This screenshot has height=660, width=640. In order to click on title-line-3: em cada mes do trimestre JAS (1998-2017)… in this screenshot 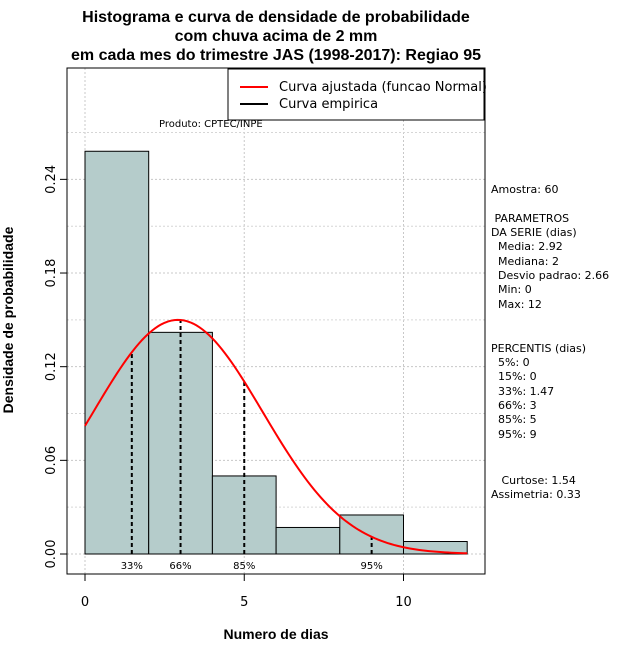, I will do `click(276, 55)`.